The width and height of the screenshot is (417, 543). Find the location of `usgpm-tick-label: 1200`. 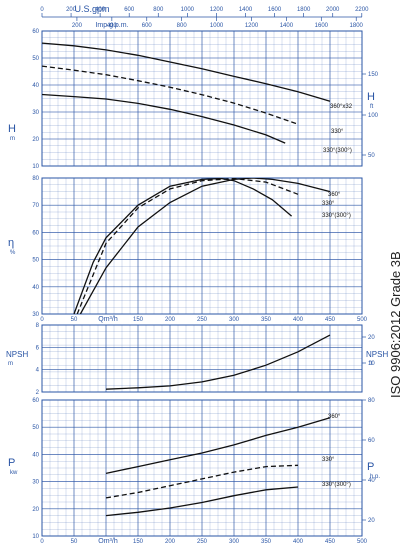

usgpm-tick-label: 1200 is located at coordinates (217, 10).